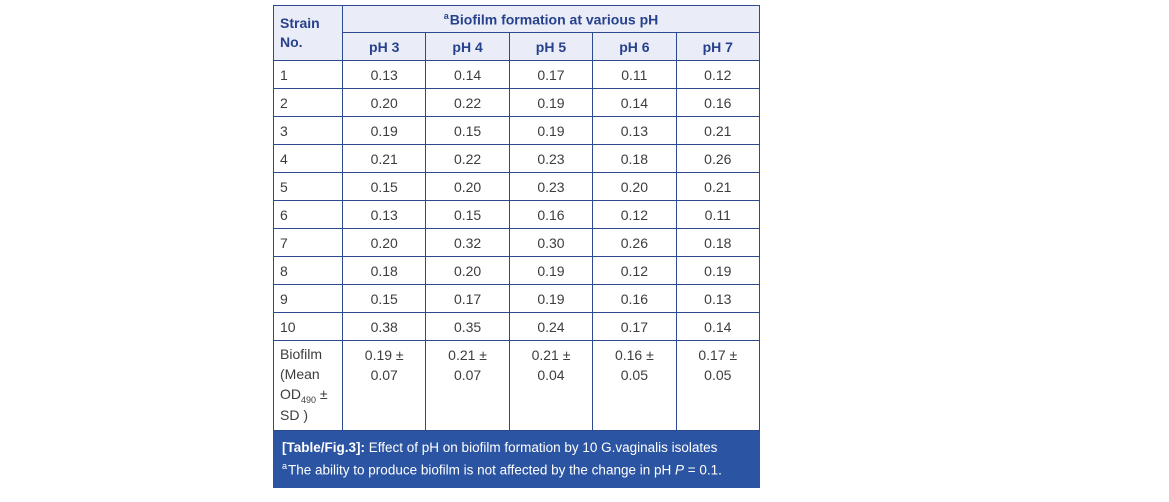 This screenshot has height=502, width=1169. I want to click on mean-value-line2: 0.07, so click(384, 375).